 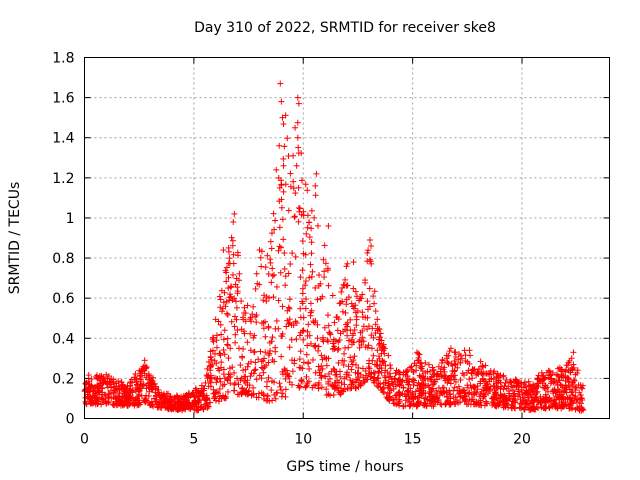 I want to click on y-tick-label: 1.6, so click(x=63, y=99).